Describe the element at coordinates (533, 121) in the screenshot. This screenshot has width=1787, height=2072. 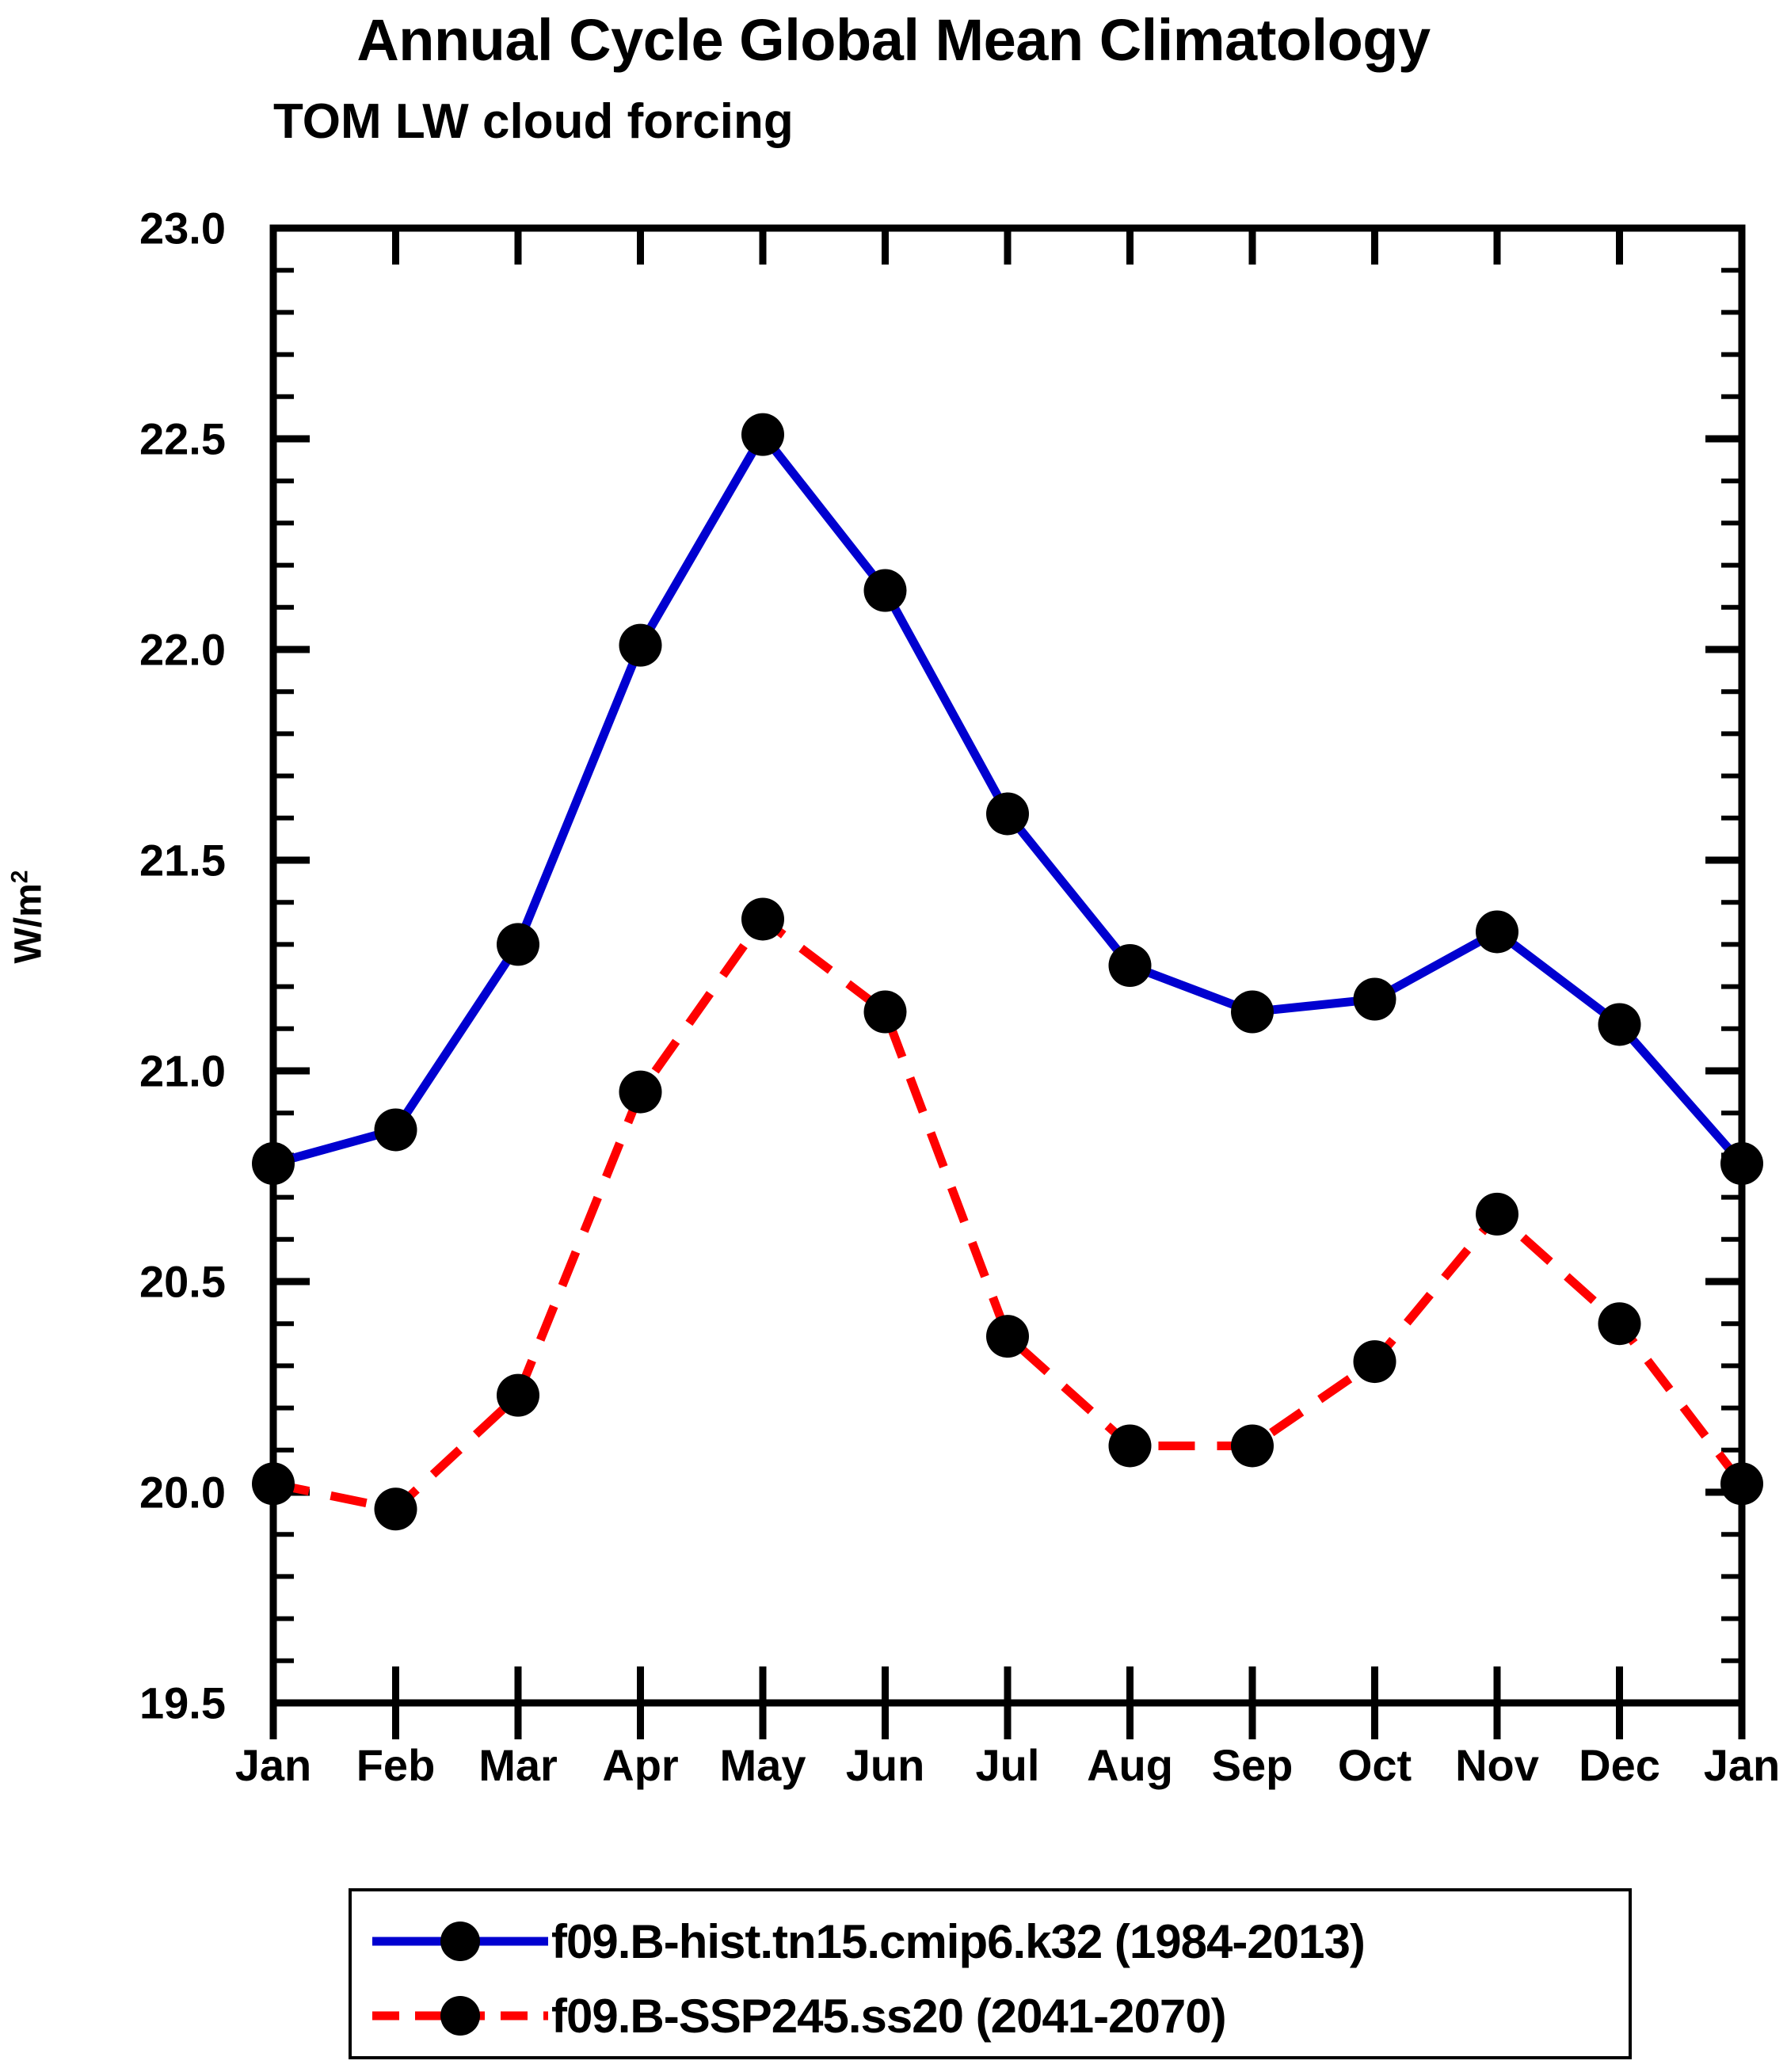
I see `chart-subtitle: TOM LW cloud forcing` at that location.